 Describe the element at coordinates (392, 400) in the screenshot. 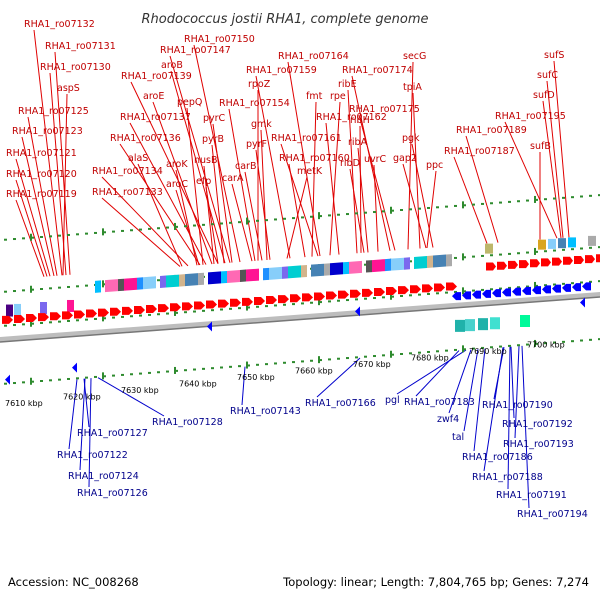

I see `reverse-gene-label: pgl` at that location.